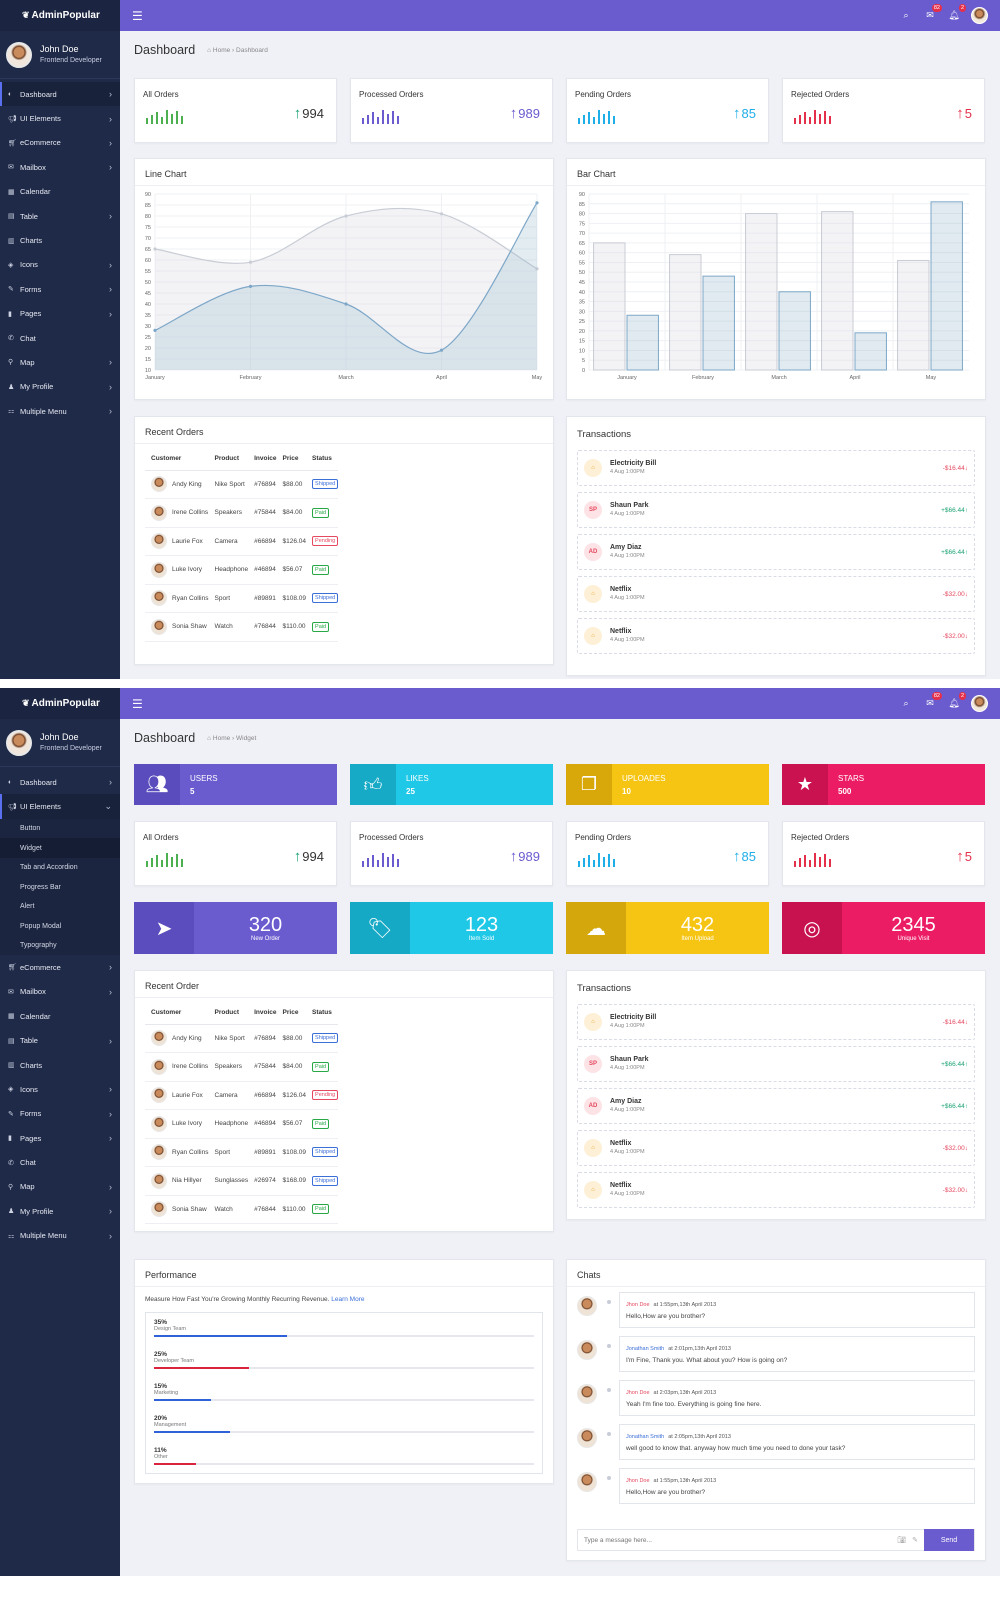 The height and width of the screenshot is (1611, 1000). I want to click on paperclip-icon: ✎, so click(915, 1540).